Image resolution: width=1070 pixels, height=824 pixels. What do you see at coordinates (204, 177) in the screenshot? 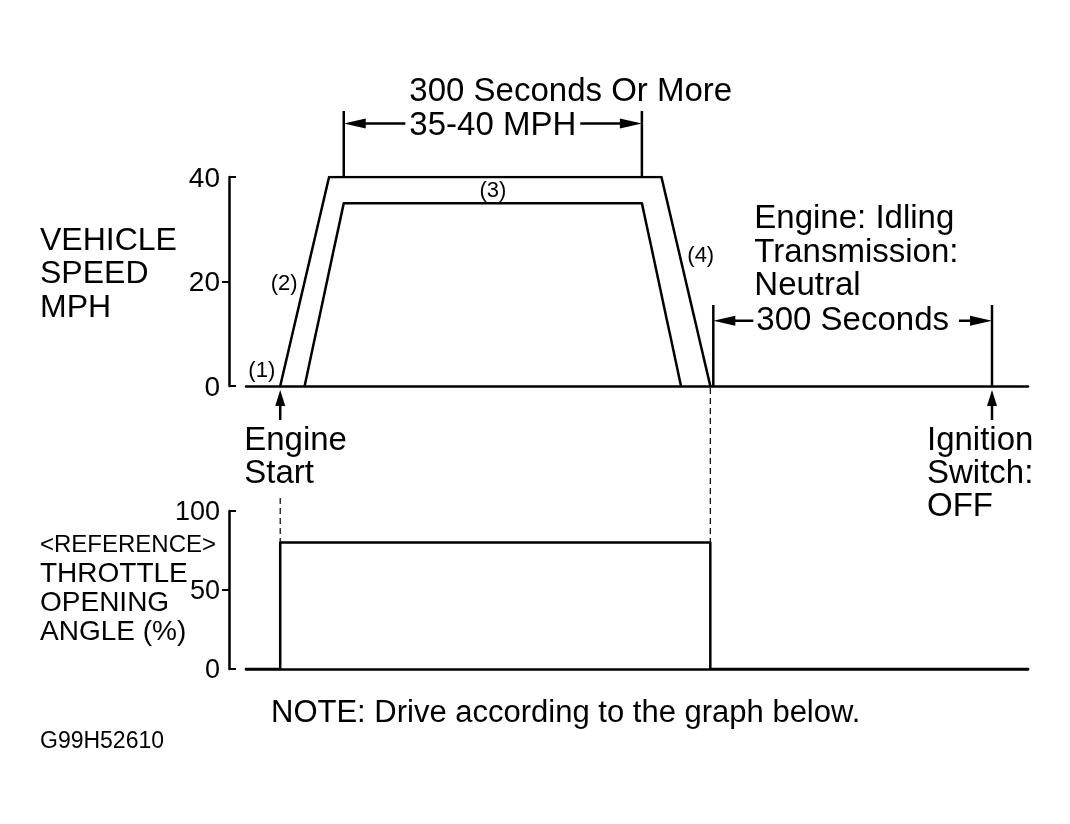
I see `y-tick-label: 40` at bounding box center [204, 177].